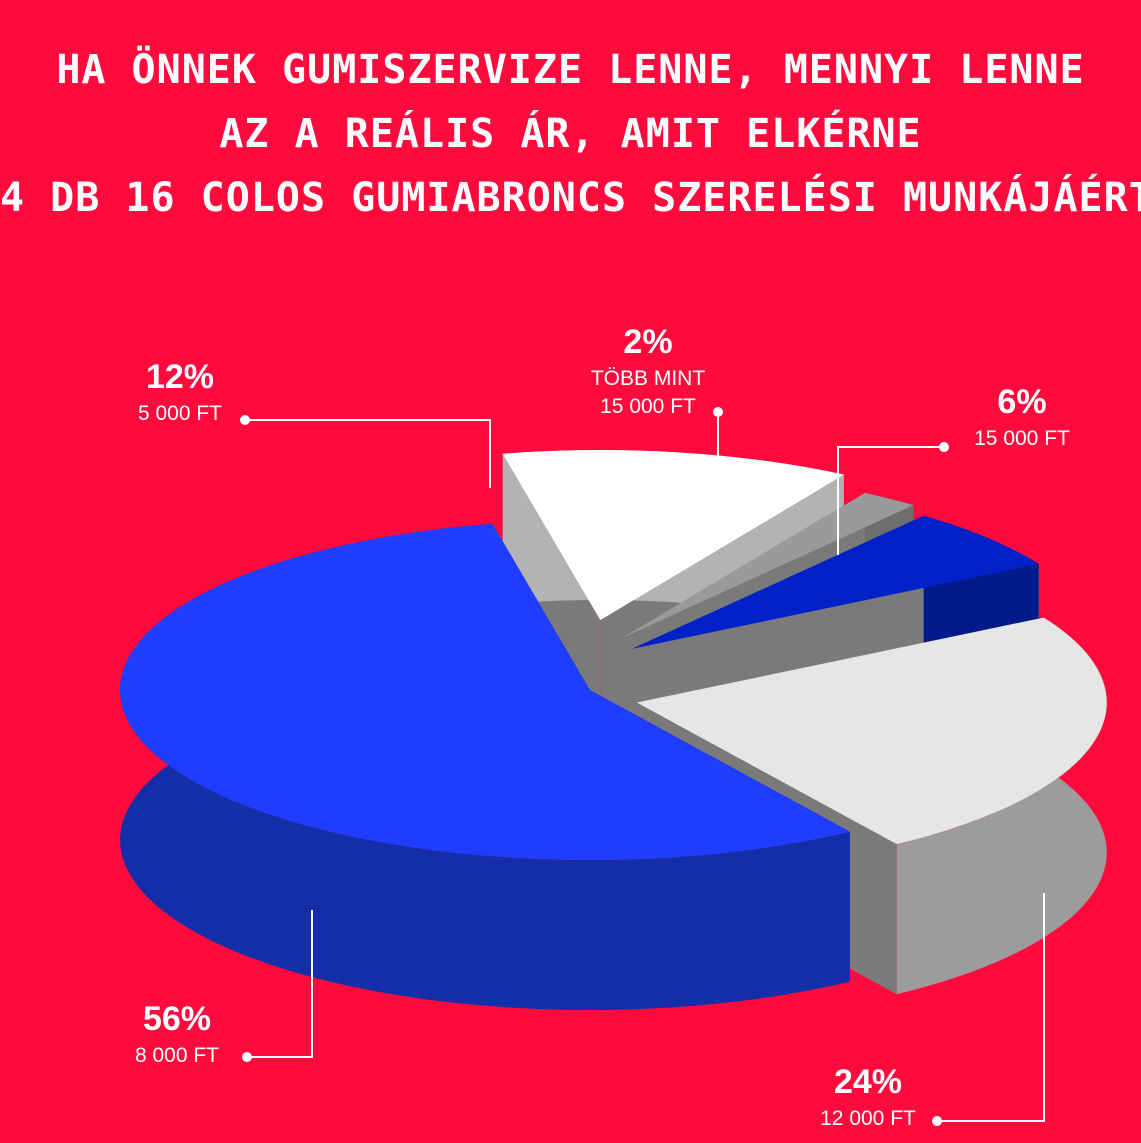 The height and width of the screenshot is (1143, 1141). What do you see at coordinates (648, 378) in the screenshot?
I see `slice-category-label: TÖBB MINT` at bounding box center [648, 378].